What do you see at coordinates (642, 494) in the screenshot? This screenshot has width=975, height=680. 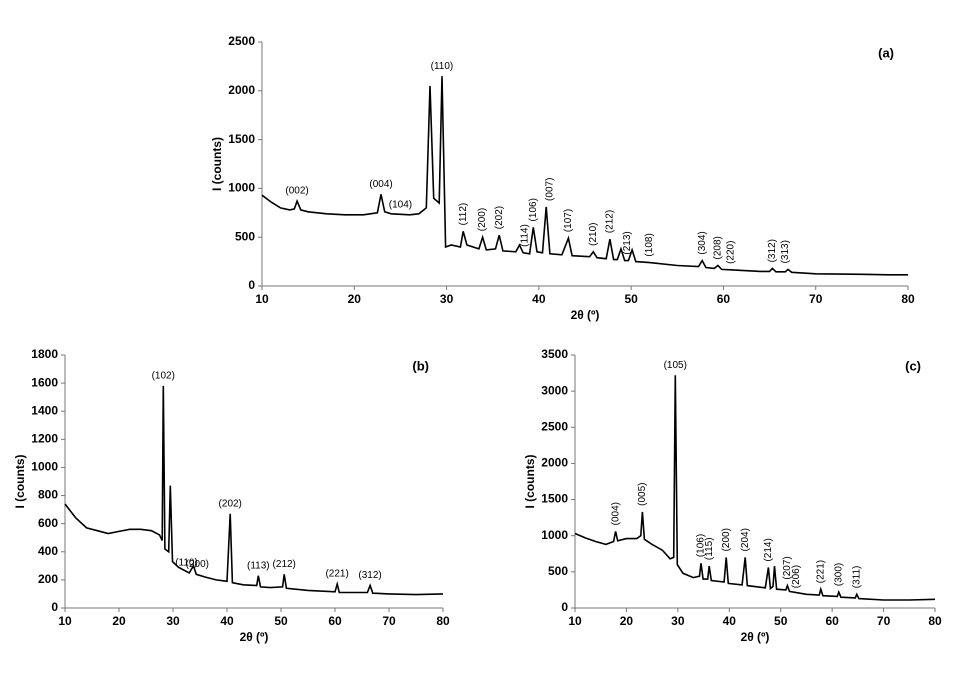 I see `peak-label: (005)` at bounding box center [642, 494].